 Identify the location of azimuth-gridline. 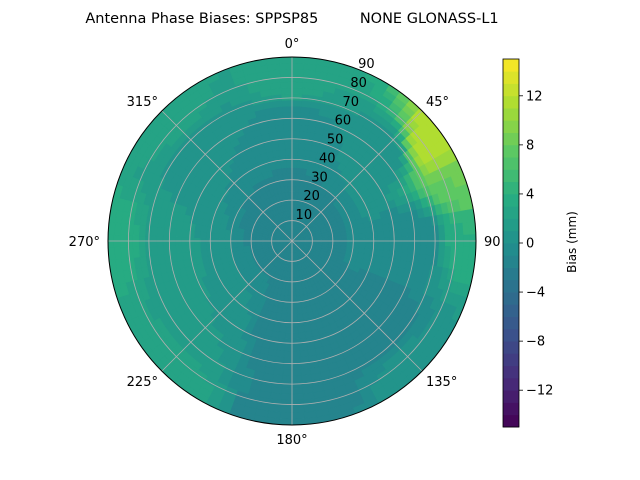
(227, 306).